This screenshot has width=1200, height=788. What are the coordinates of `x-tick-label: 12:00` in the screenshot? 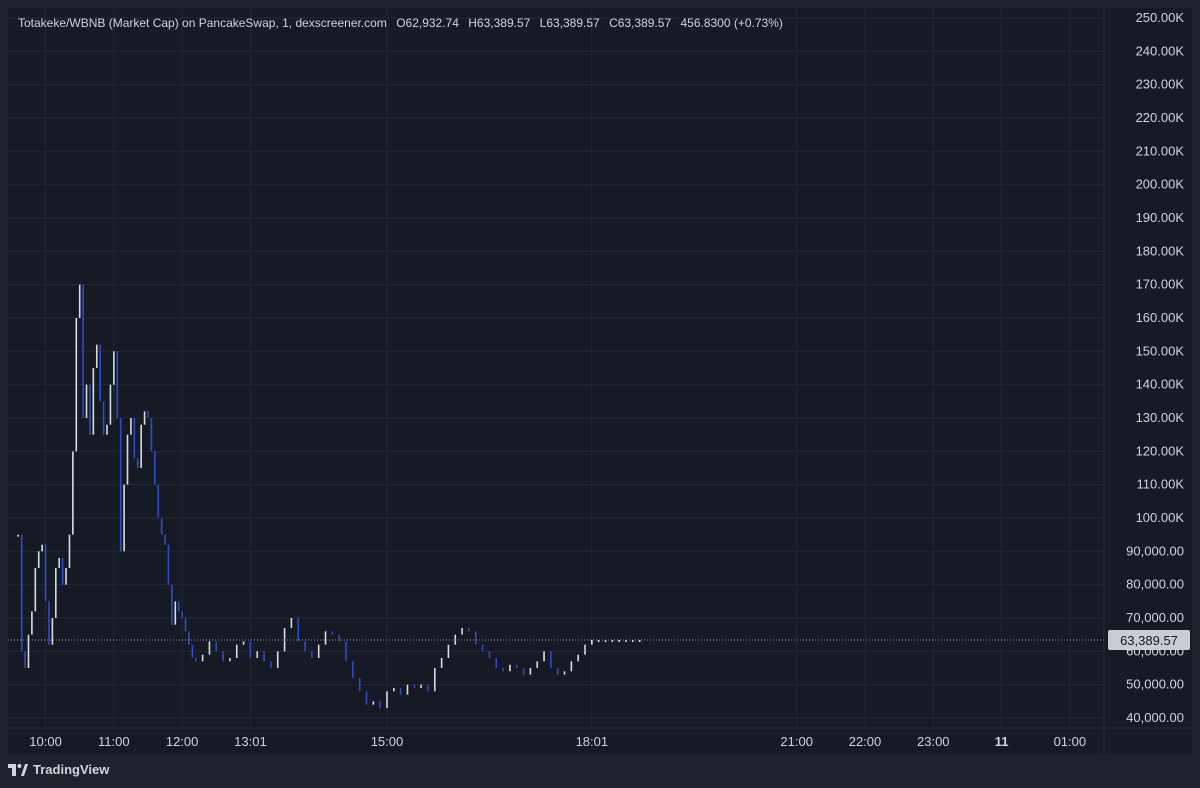 It's located at (182, 741).